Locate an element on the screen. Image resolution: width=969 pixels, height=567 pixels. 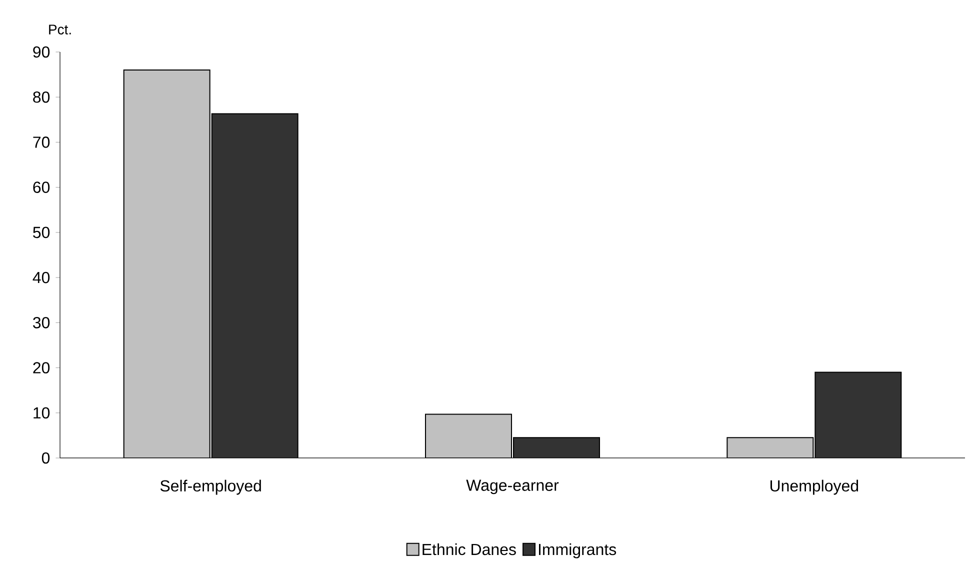
y-axis-title: Pct. is located at coordinates (60, 29).